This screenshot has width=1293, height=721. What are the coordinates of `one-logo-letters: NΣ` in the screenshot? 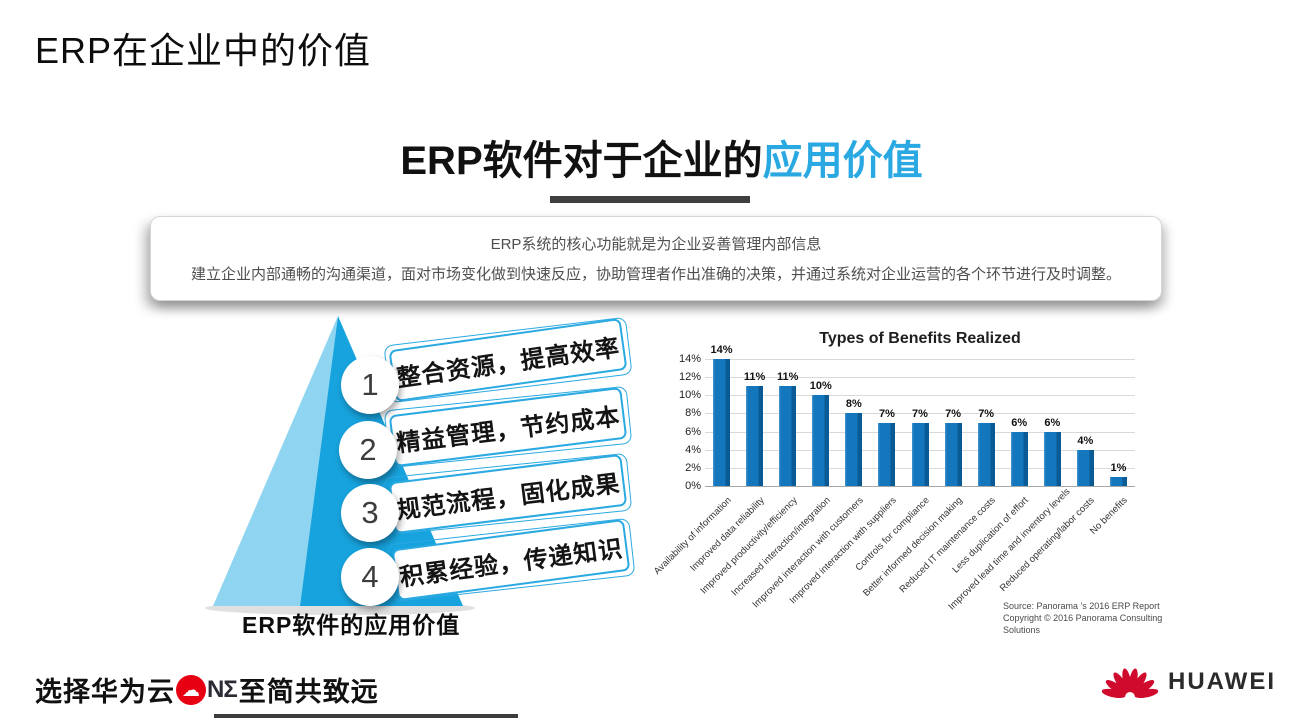 It's located at (222, 689).